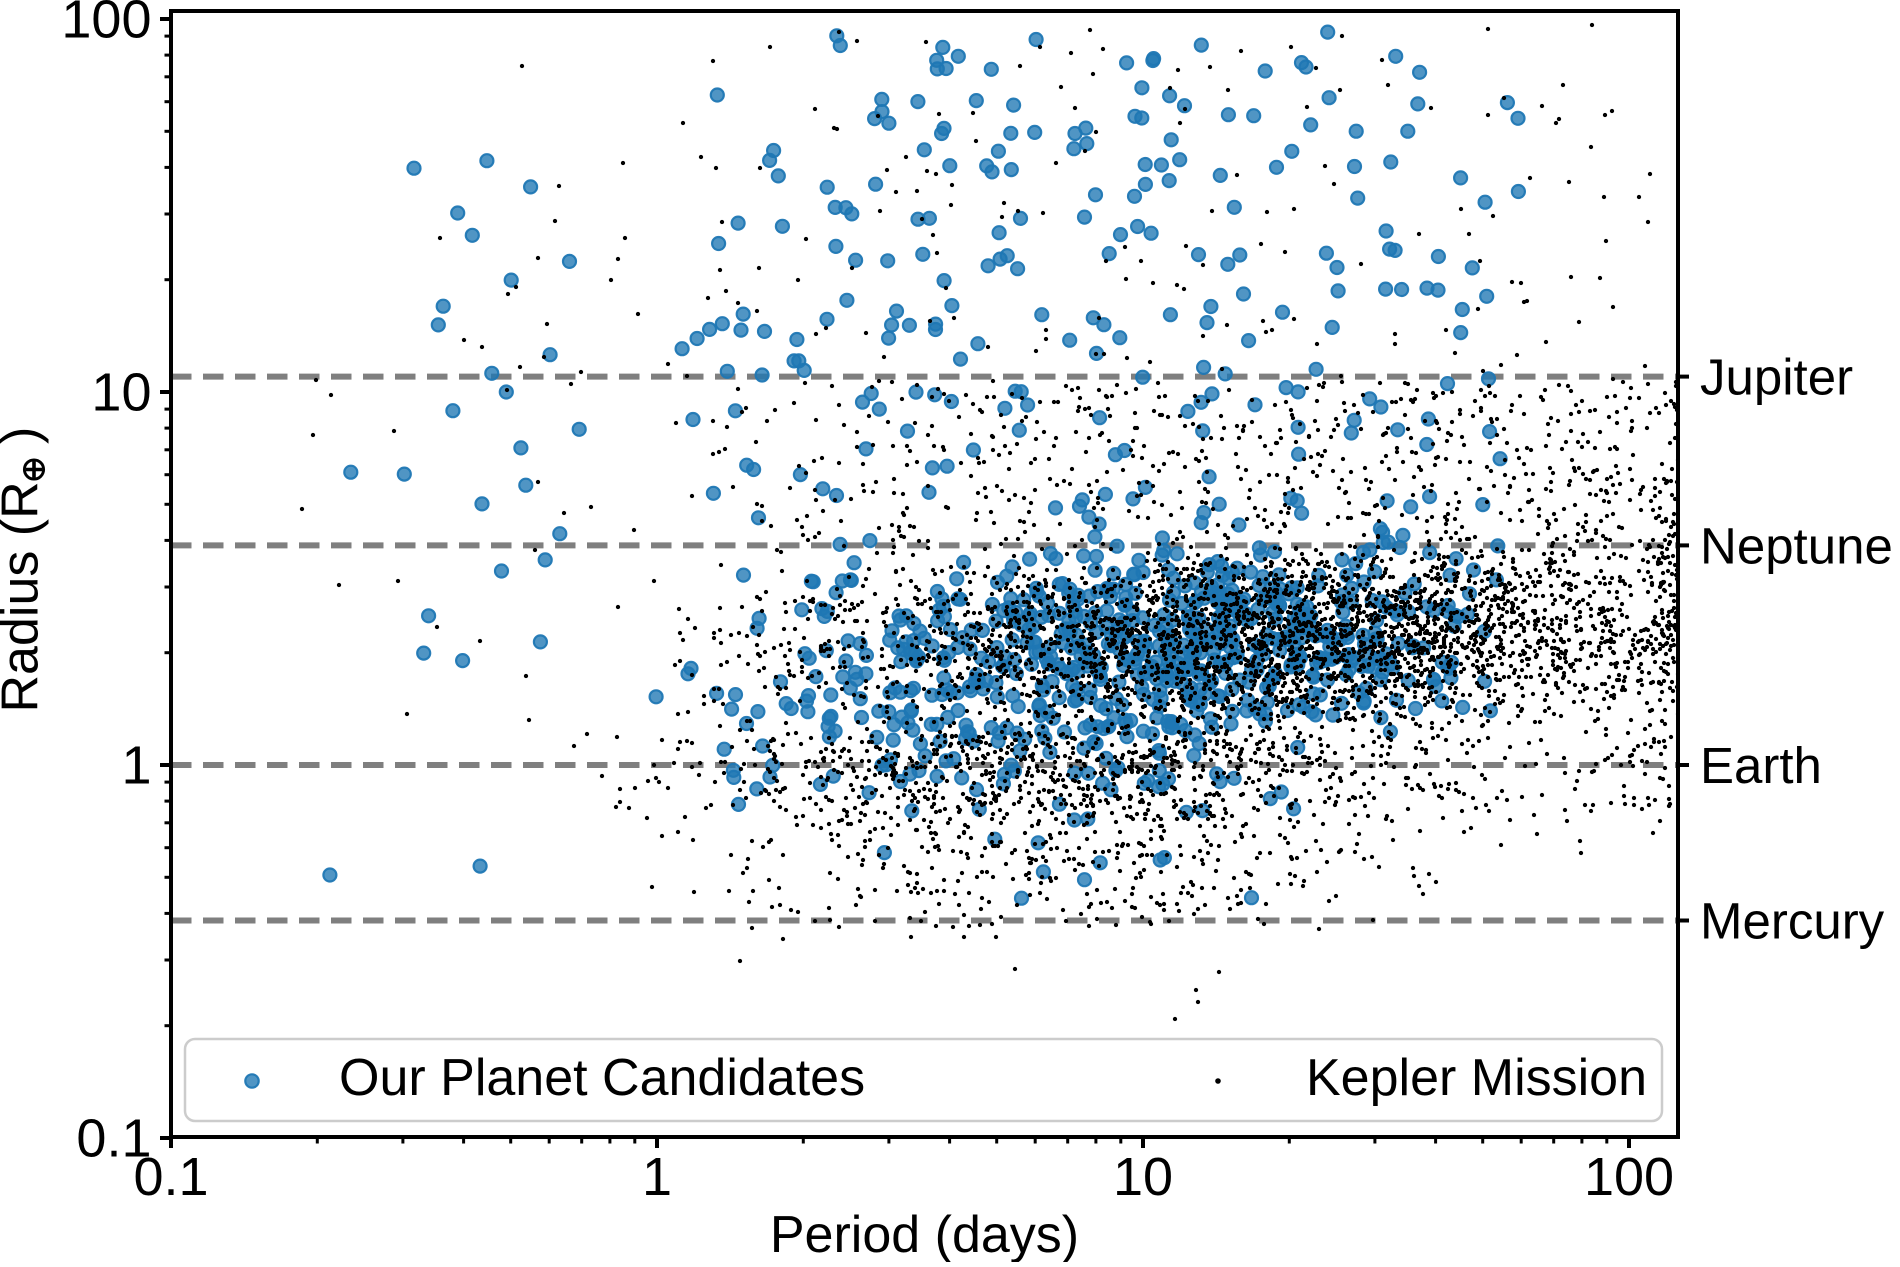 Image resolution: width=1900 pixels, height=1267 pixels. What do you see at coordinates (924, 1234) in the screenshot?
I see `svg-text: Period (days)` at bounding box center [924, 1234].